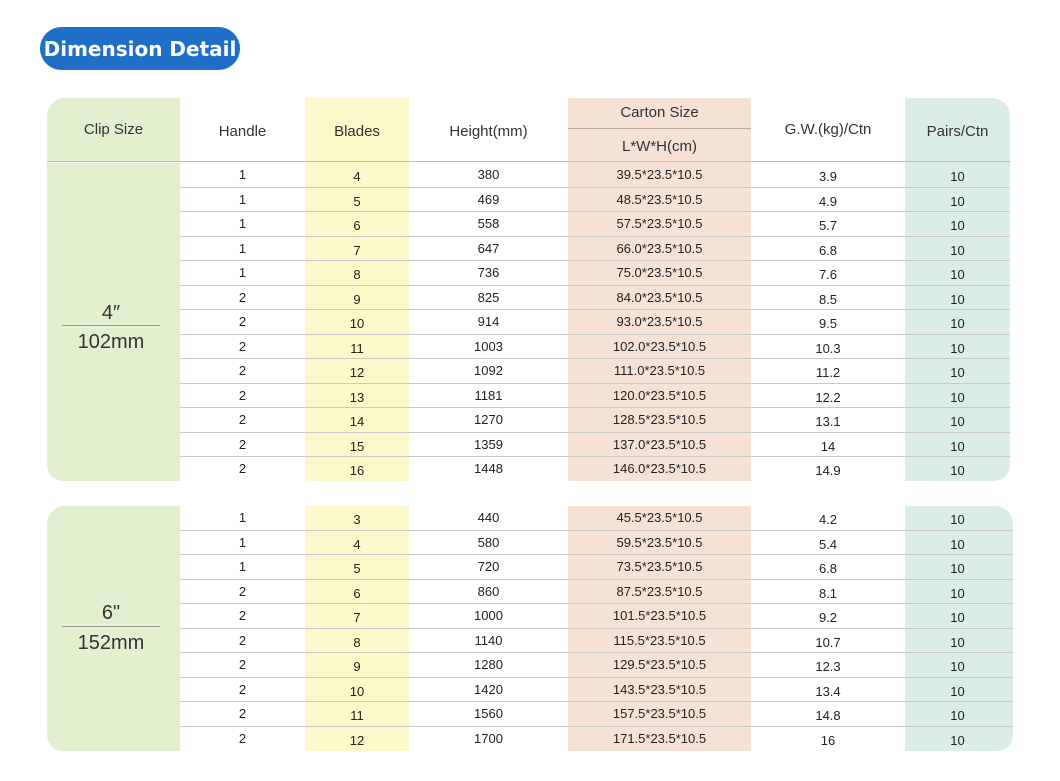  I want to click on gw-cell: 8.5, so click(828, 299).